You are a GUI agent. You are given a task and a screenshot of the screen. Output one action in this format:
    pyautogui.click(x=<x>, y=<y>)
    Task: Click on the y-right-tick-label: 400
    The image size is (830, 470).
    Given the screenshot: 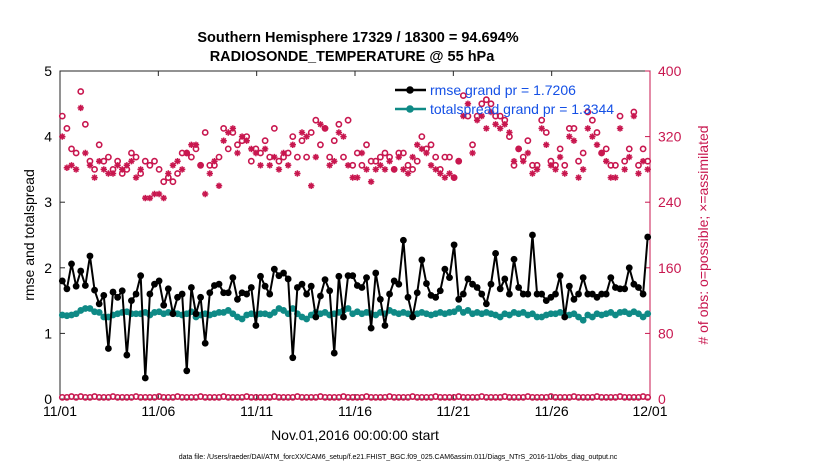 What is the action you would take?
    pyautogui.click(x=670, y=71)
    